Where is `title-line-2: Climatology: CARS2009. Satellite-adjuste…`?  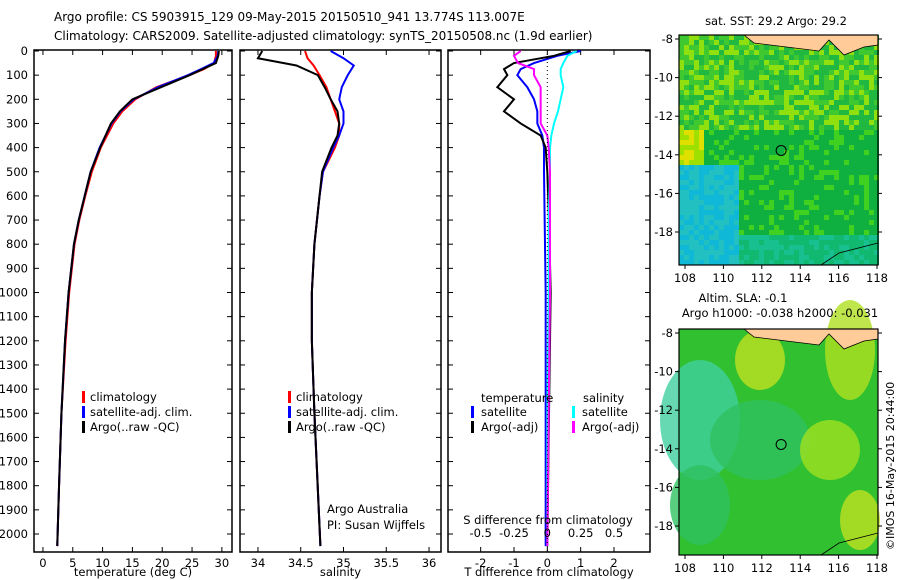
title-line-2: Climatology: CARS2009. Satellite-adjuste… is located at coordinates (323, 36).